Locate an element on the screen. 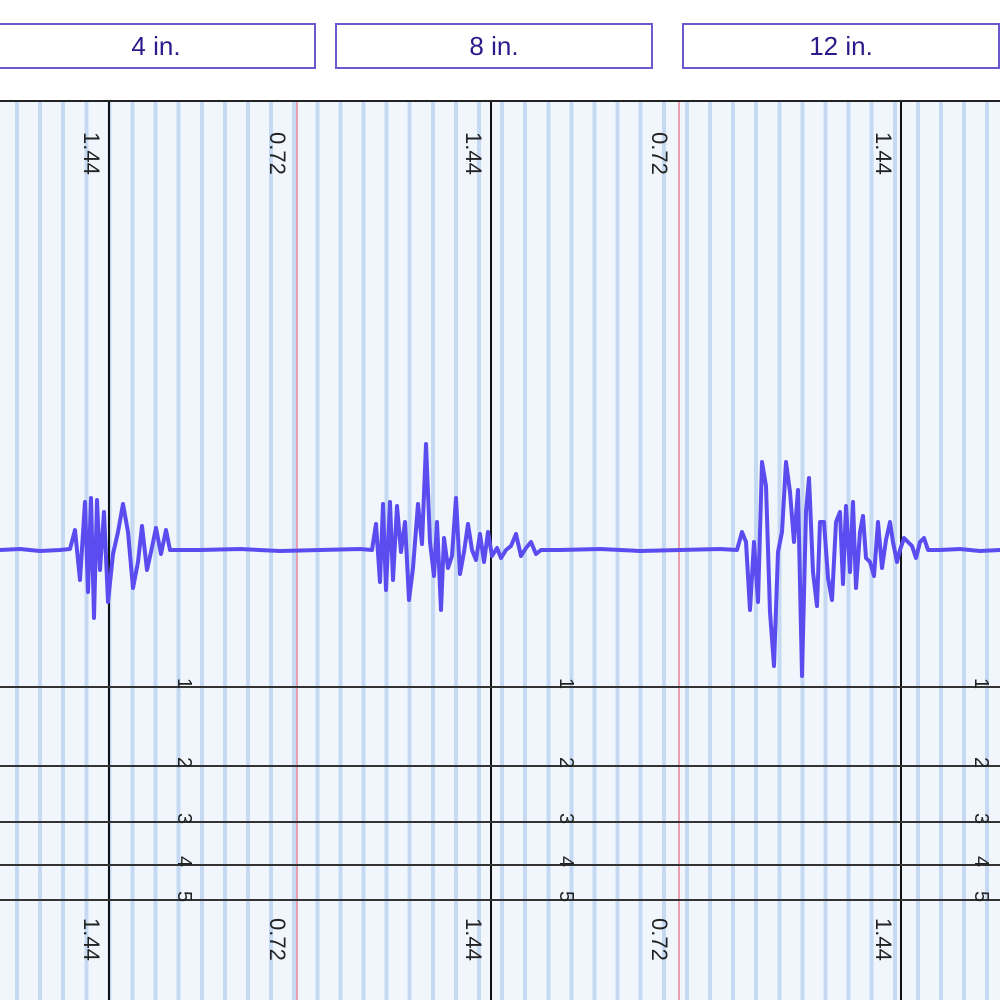 Image resolution: width=1000 pixels, height=1000 pixels. tab-4-in: 4 in. is located at coordinates (158, 46).